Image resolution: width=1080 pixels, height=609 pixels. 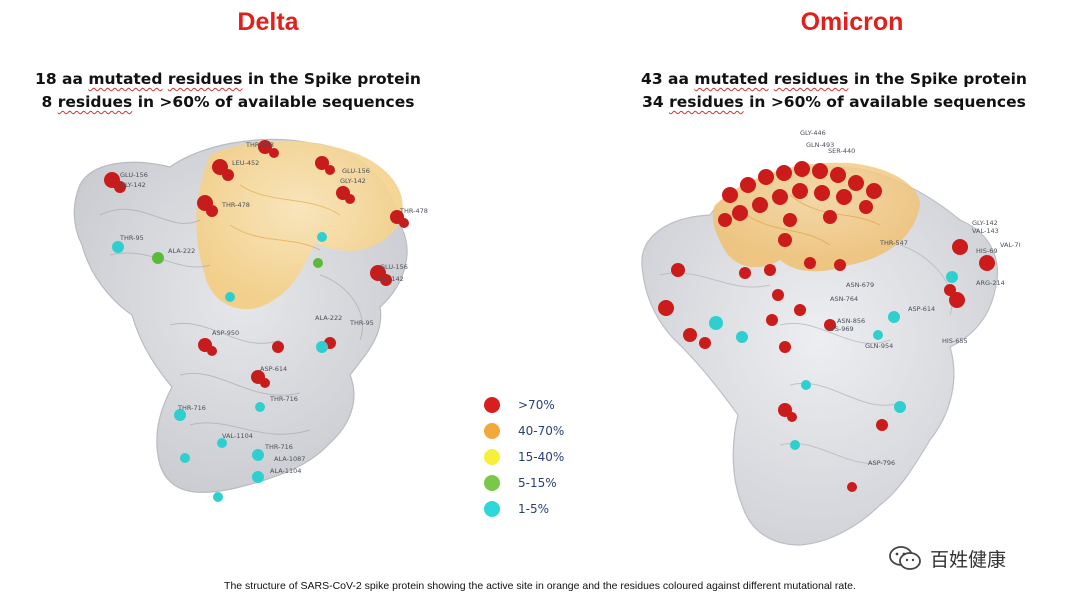 What do you see at coordinates (268, 22) in the screenshot?
I see `delta-title: Delta` at bounding box center [268, 22].